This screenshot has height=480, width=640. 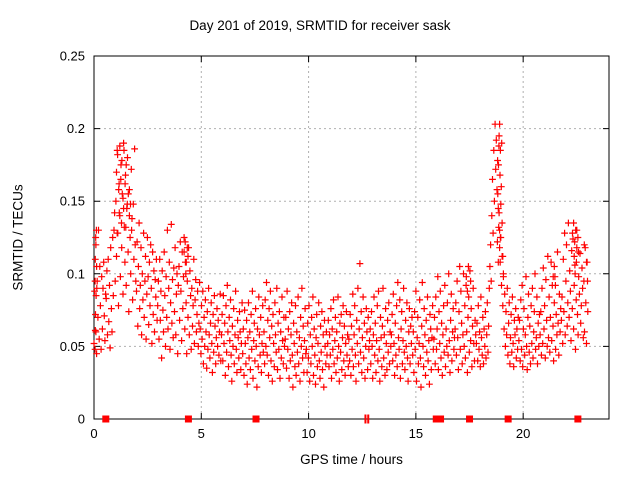 I want to click on x-tick-label: 10, so click(x=308, y=433).